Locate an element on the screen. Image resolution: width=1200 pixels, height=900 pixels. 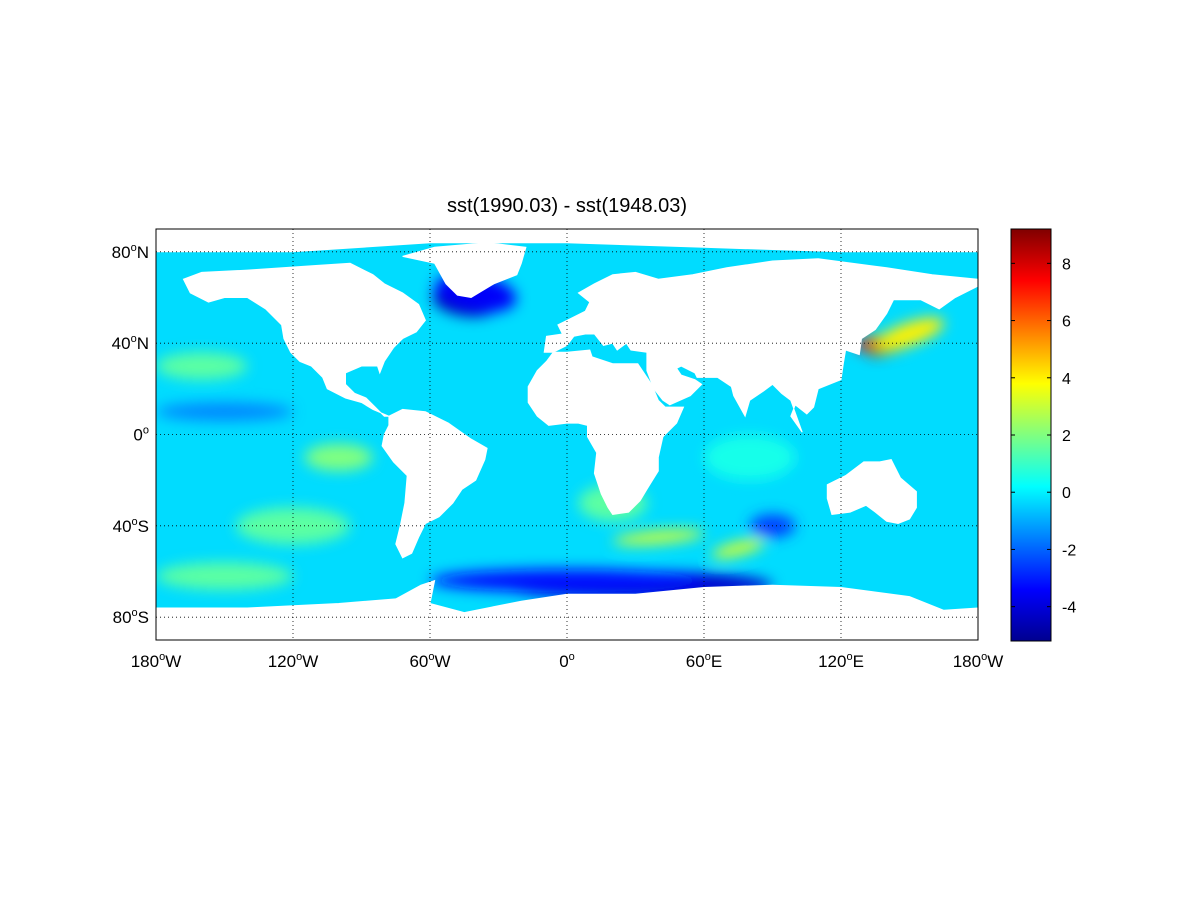
colorbar-tick-label: 8 is located at coordinates (1066, 264).